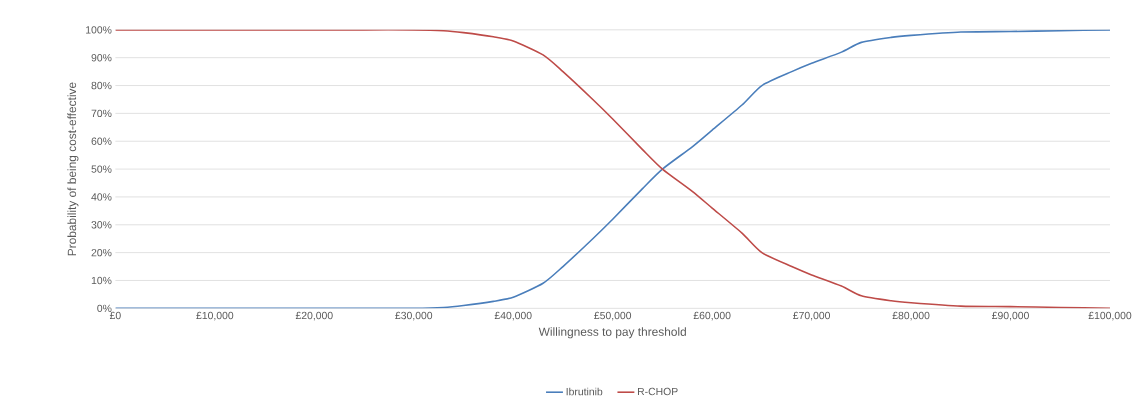 The width and height of the screenshot is (1135, 416). I want to click on y-tick-label: 80%, so click(101, 85).